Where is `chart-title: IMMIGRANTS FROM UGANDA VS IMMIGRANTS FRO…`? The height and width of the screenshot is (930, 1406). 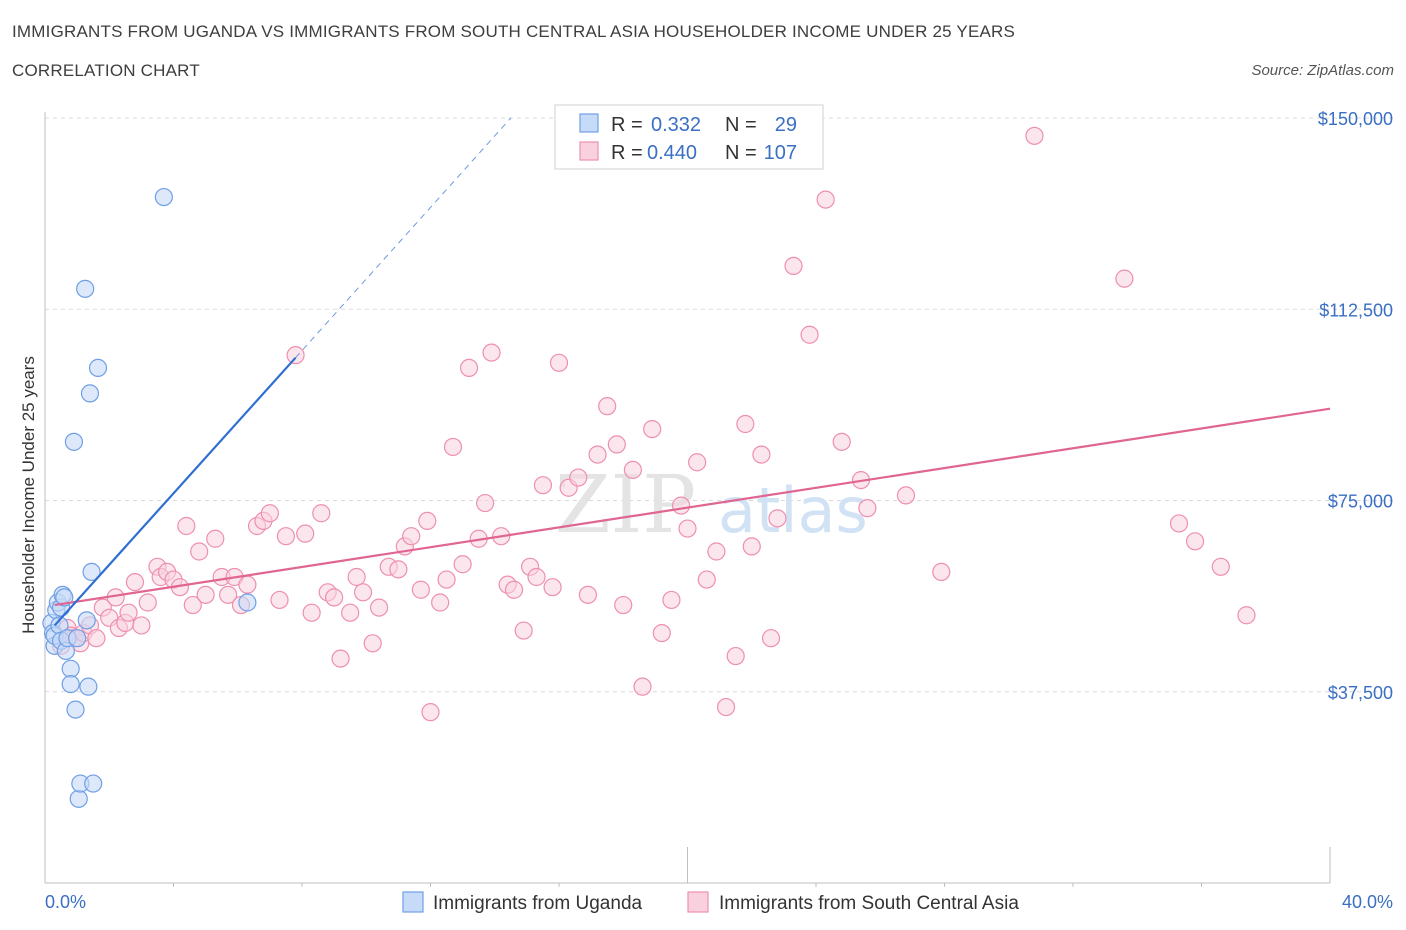 chart-title: IMMIGRANTS FROM UGANDA VS IMMIGRANTS FRO… is located at coordinates (514, 31).